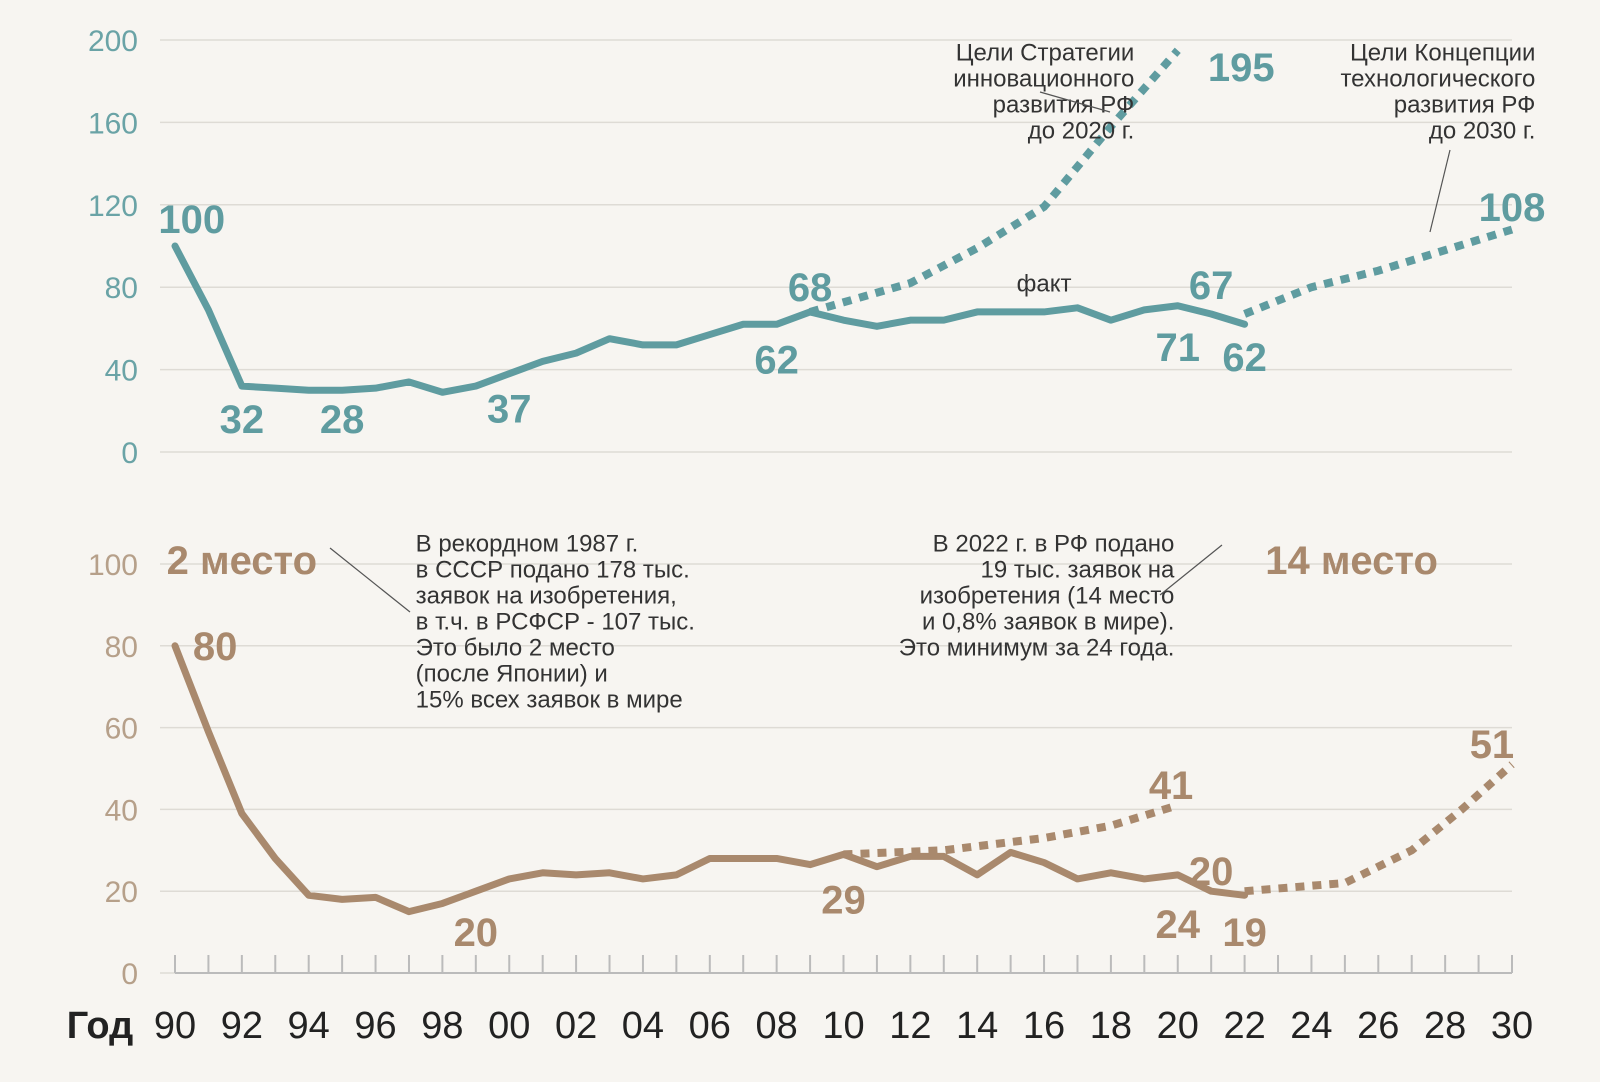 This screenshot has height=1082, width=1600. What do you see at coordinates (910, 1026) in the screenshot?
I see `x-tick-label: 12` at bounding box center [910, 1026].